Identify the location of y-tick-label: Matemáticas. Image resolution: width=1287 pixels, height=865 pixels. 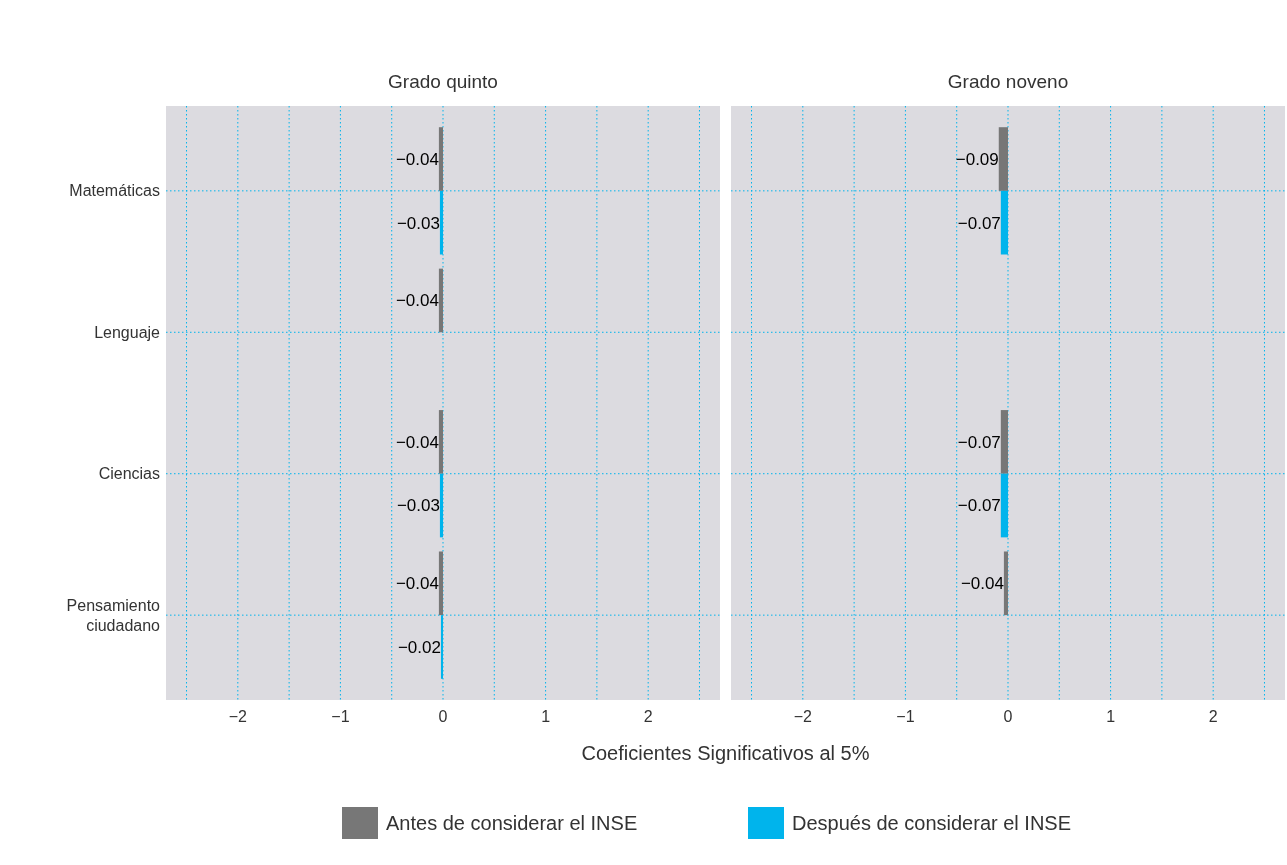
(114, 191).